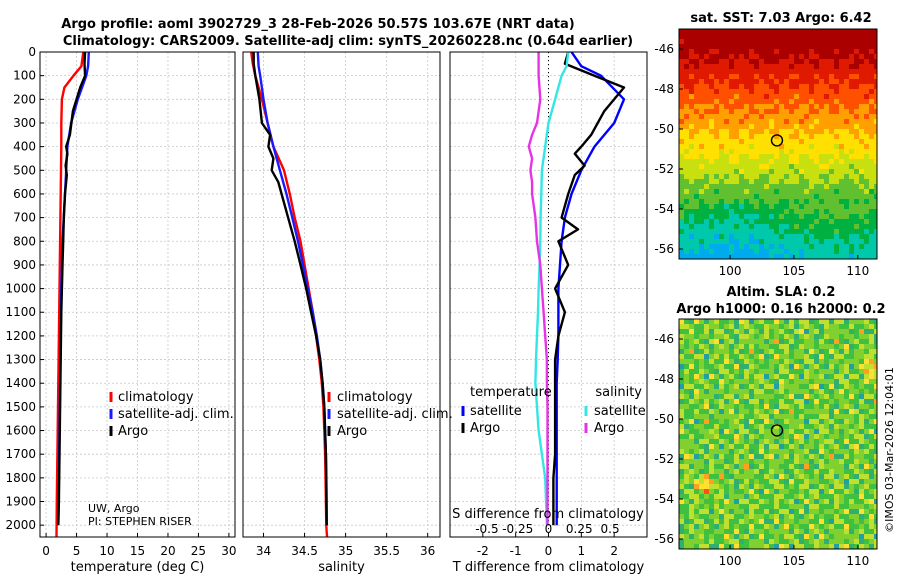  I want to click on pressure-tick-label: 600, so click(24, 194).